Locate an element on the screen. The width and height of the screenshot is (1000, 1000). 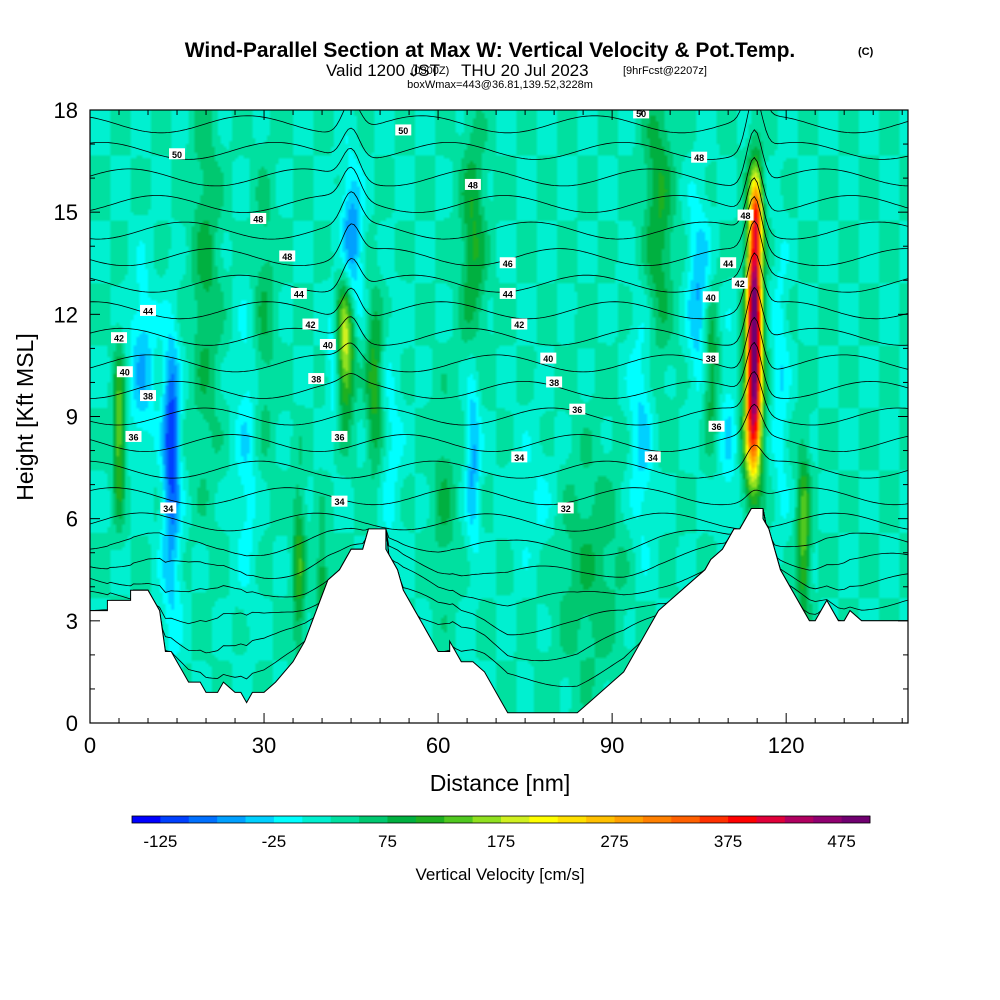
contour-label: 38 is located at coordinates (148, 397).